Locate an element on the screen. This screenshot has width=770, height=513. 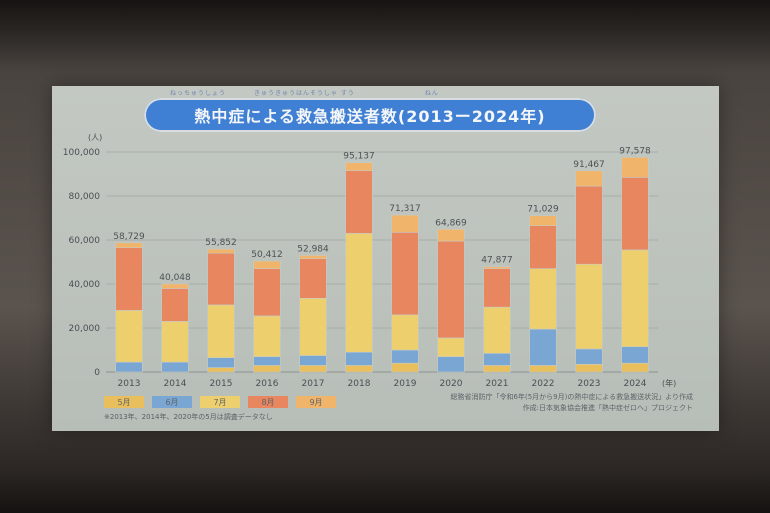
x-tick-label: 2023 is located at coordinates (589, 384).